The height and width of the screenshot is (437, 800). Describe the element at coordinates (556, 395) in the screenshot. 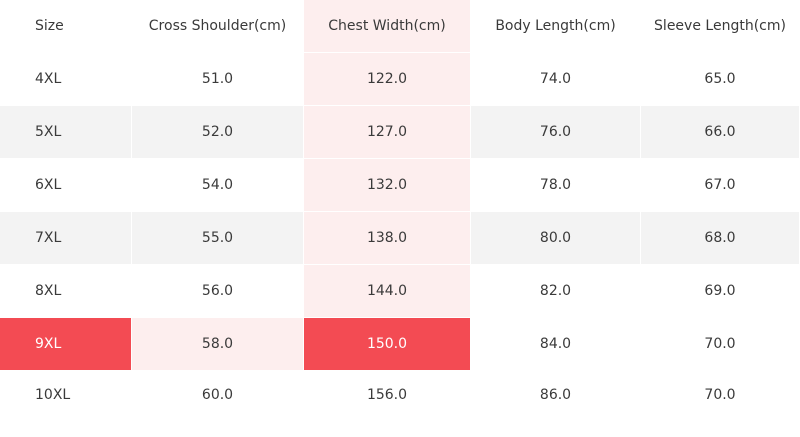

I see `cell-body-length: 86.0` at that location.